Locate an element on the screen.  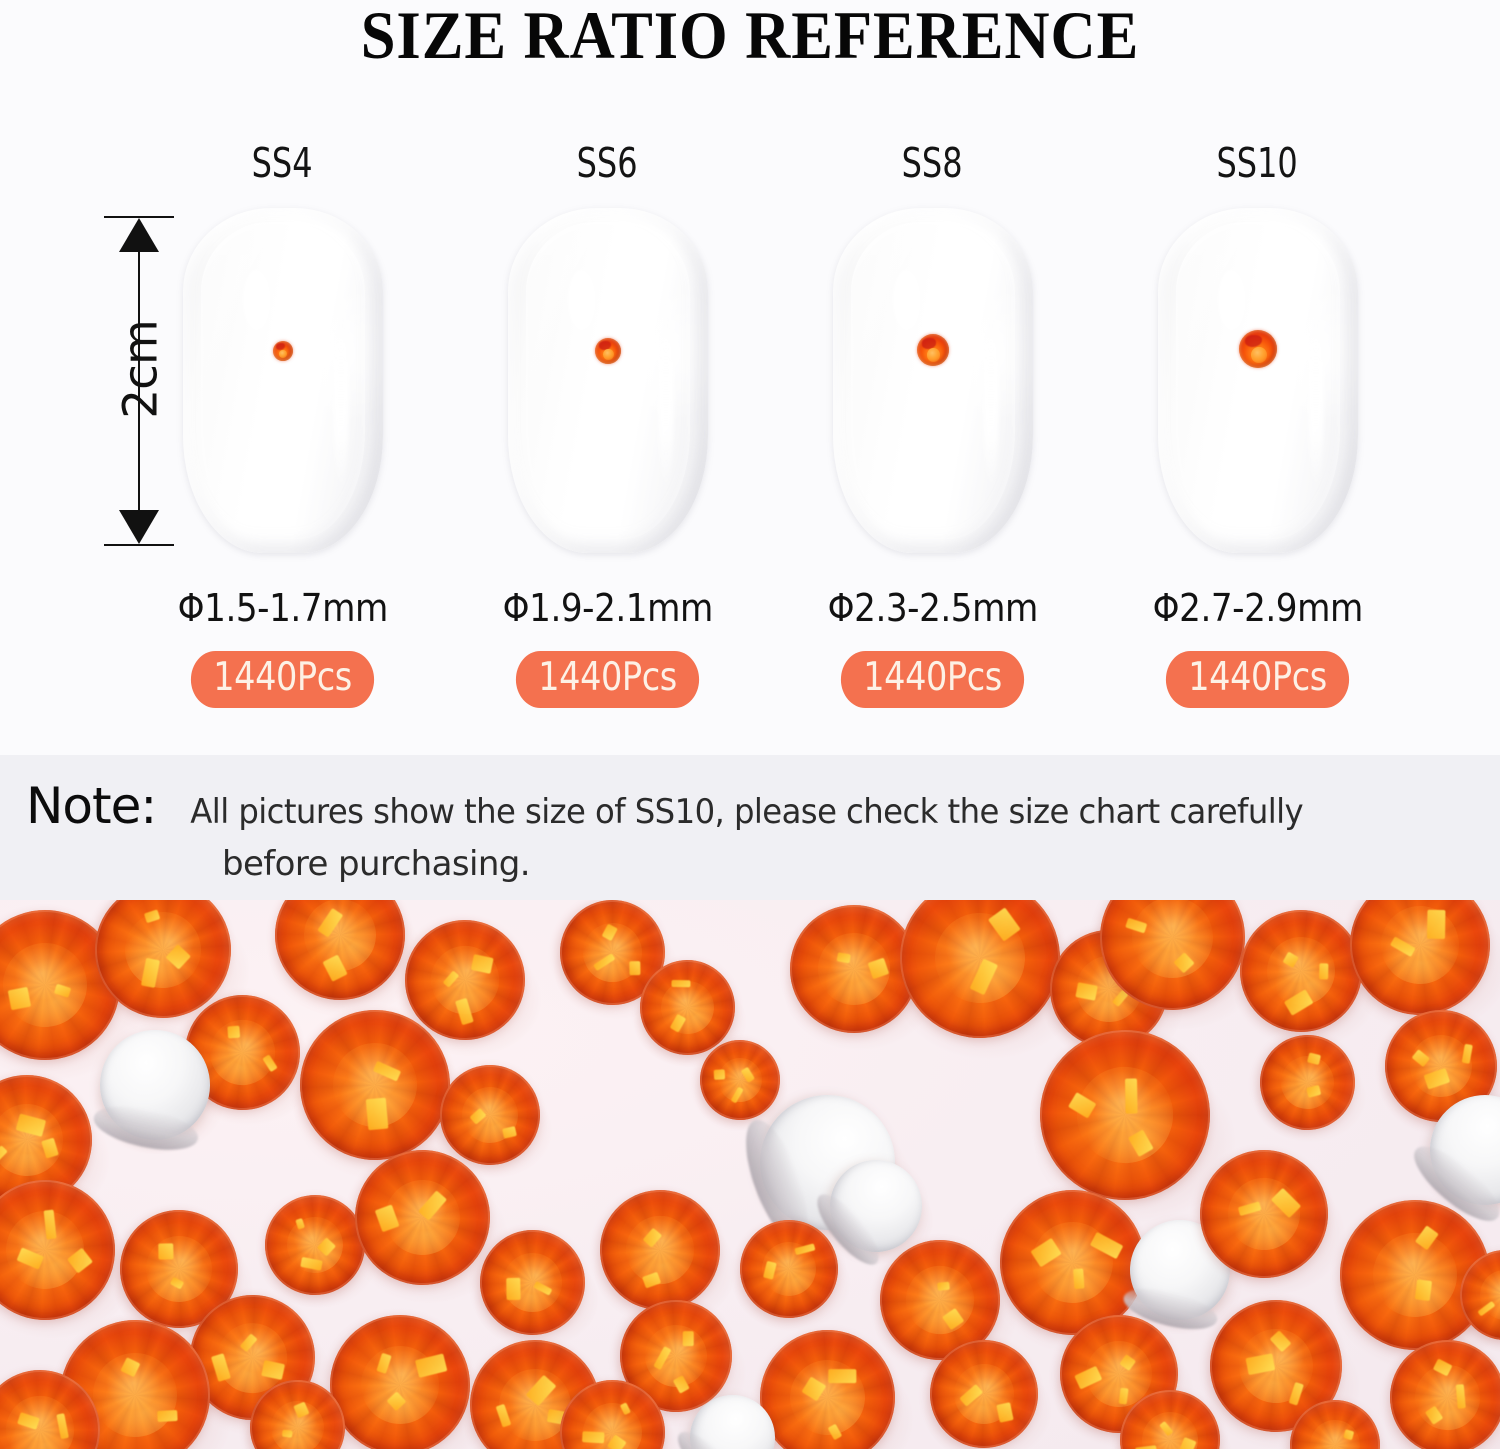
size-column-ss10: SS10 Φ2.7-2.9mm 1440Pcs is located at coordinates (1257, 435).